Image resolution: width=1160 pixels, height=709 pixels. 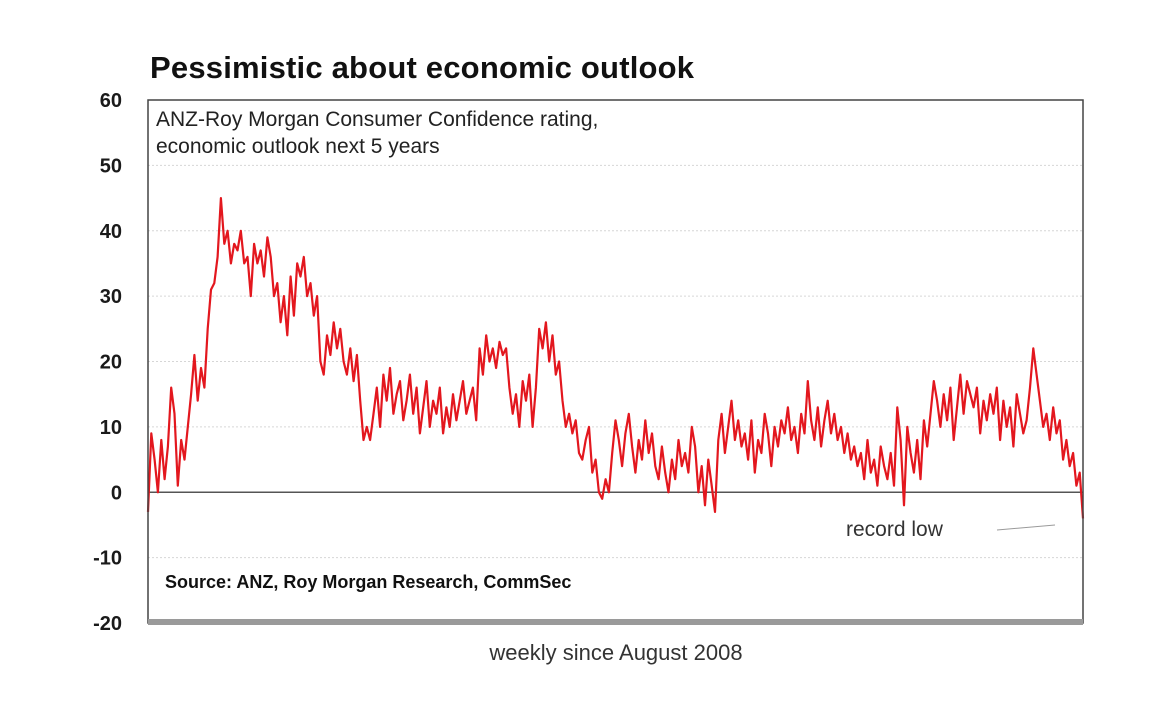 What do you see at coordinates (894, 529) in the screenshot?
I see `record-low-annotation: record low` at bounding box center [894, 529].